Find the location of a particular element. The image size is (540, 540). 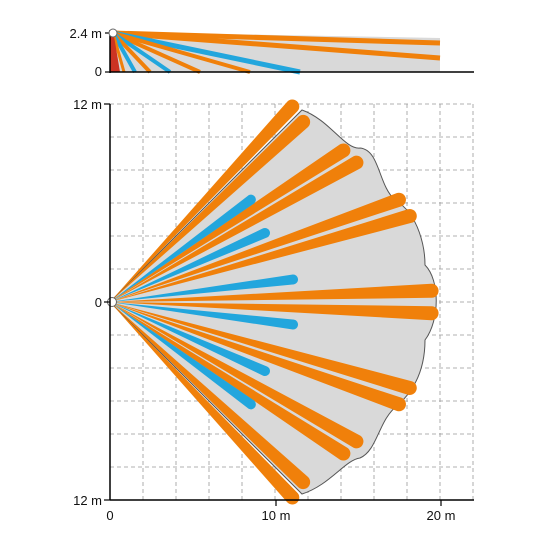

side-height-label: 2.4 m is located at coordinates (85, 33).